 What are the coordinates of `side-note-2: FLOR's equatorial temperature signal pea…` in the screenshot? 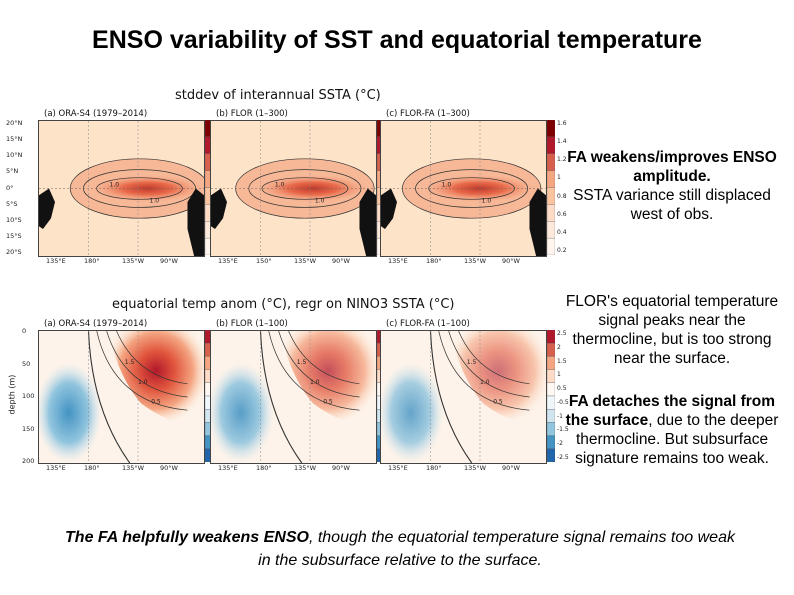 It's located at (672, 330).